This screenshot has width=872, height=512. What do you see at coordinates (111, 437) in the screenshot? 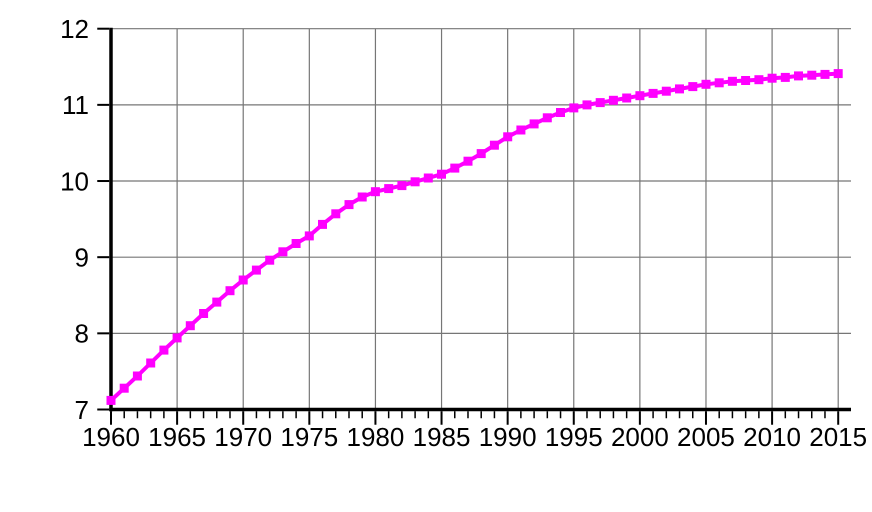
I see `x-tick-label: 1960` at bounding box center [111, 437].